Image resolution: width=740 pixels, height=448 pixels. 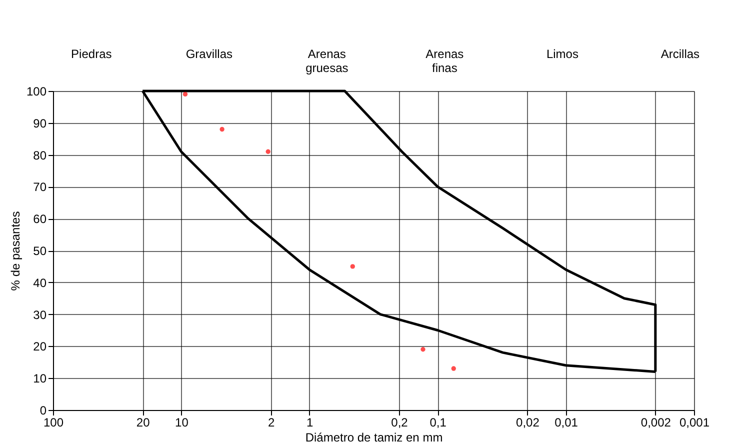 I want to click on x-axis-title: Diámetro de tamiz en mm, so click(x=374, y=437).